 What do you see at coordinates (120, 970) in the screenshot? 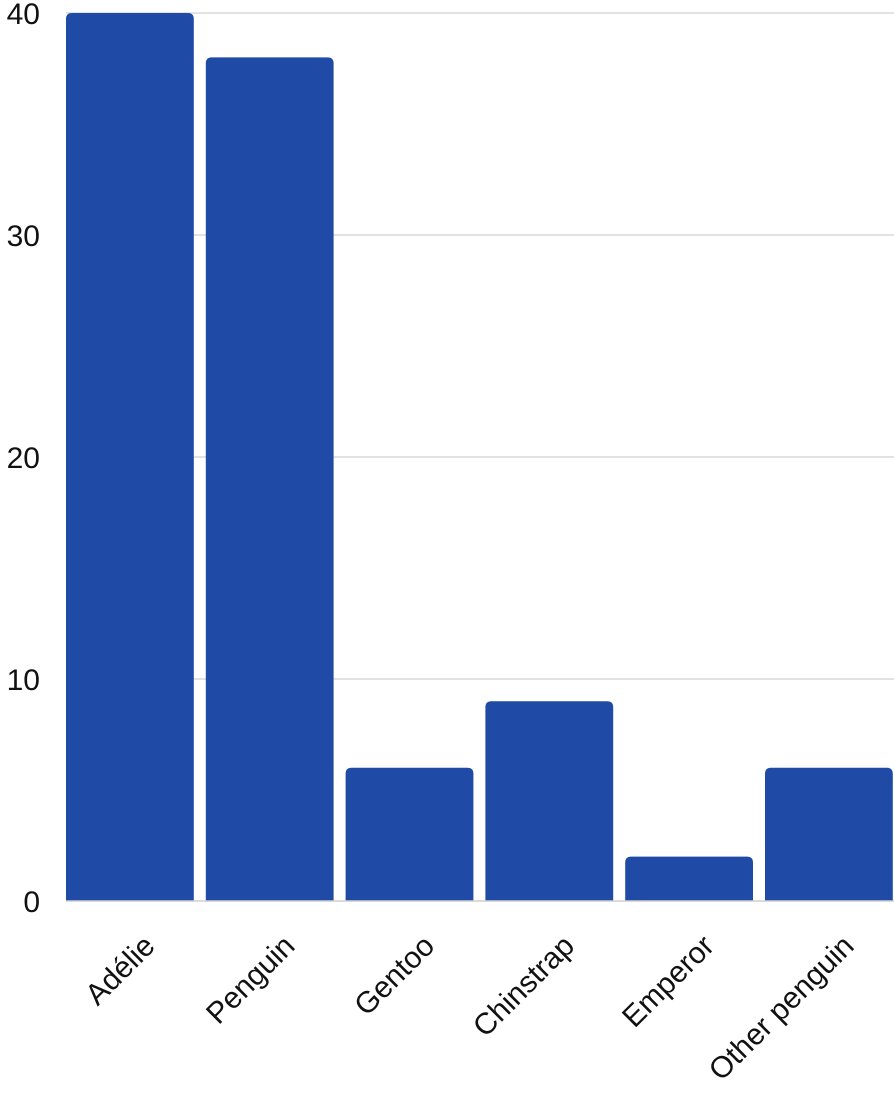
I see `x-category-label: Adélie` at bounding box center [120, 970].